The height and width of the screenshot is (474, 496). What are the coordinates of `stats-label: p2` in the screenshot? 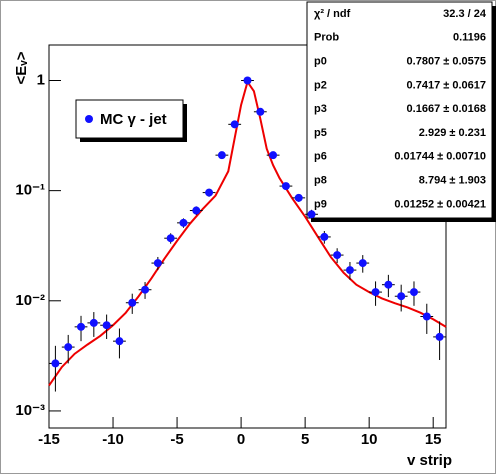 It's located at (320, 85).